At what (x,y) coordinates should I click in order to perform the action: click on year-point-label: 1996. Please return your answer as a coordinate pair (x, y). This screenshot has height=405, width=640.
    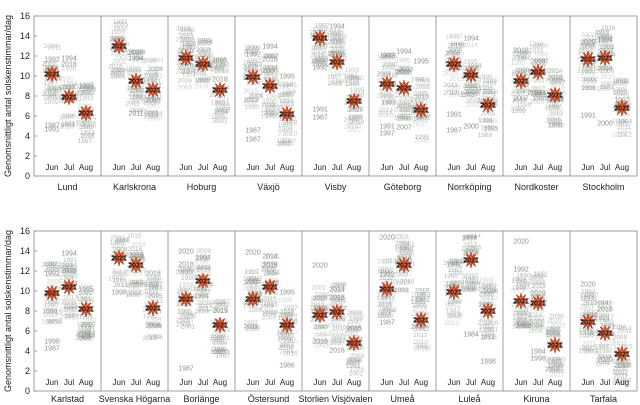
    Looking at the image, I should click on (454, 302).